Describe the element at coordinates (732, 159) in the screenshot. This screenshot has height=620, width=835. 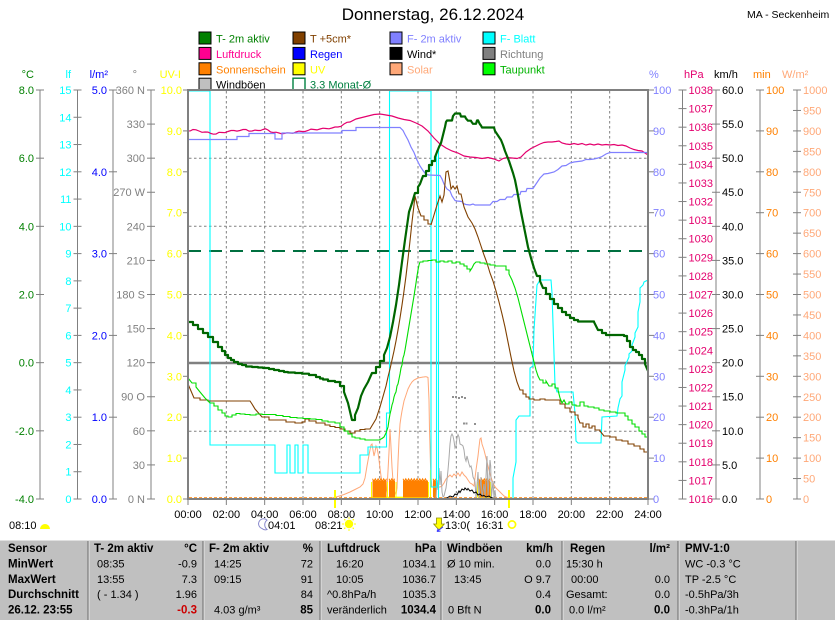
I see `svg-text: 50.0` at that location.